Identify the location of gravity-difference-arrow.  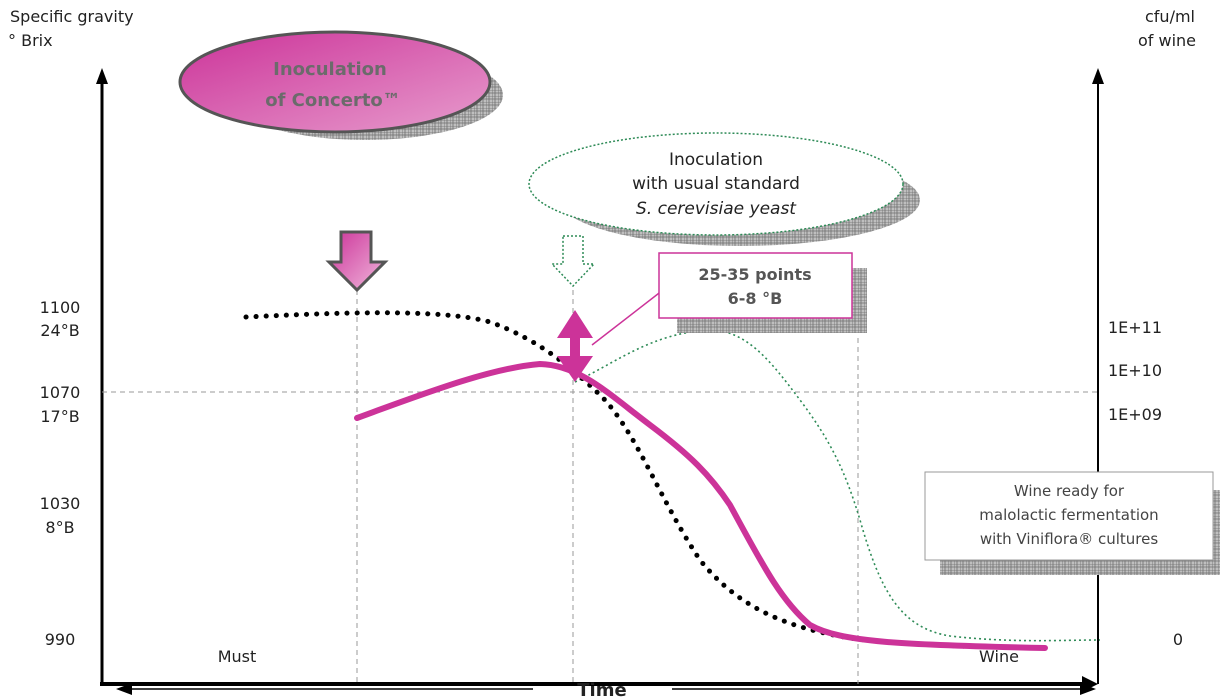
(575, 346).